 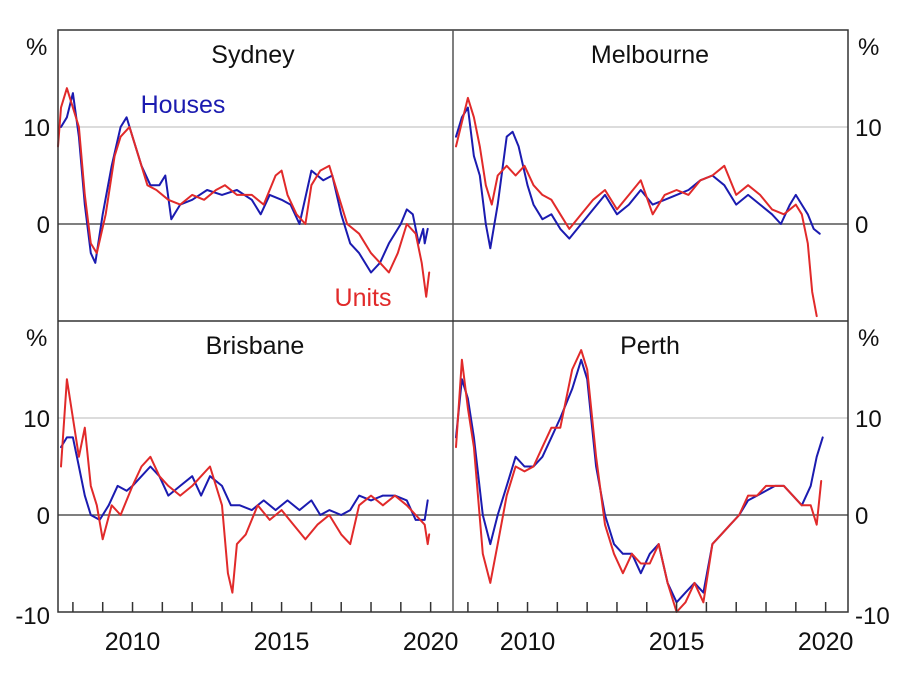 I want to click on sydney-y-tick-label: 0, so click(x=43, y=225).